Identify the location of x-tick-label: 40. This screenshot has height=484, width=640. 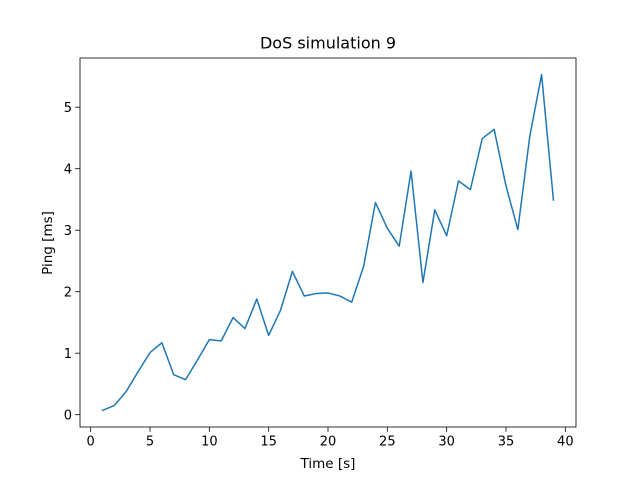
(565, 442).